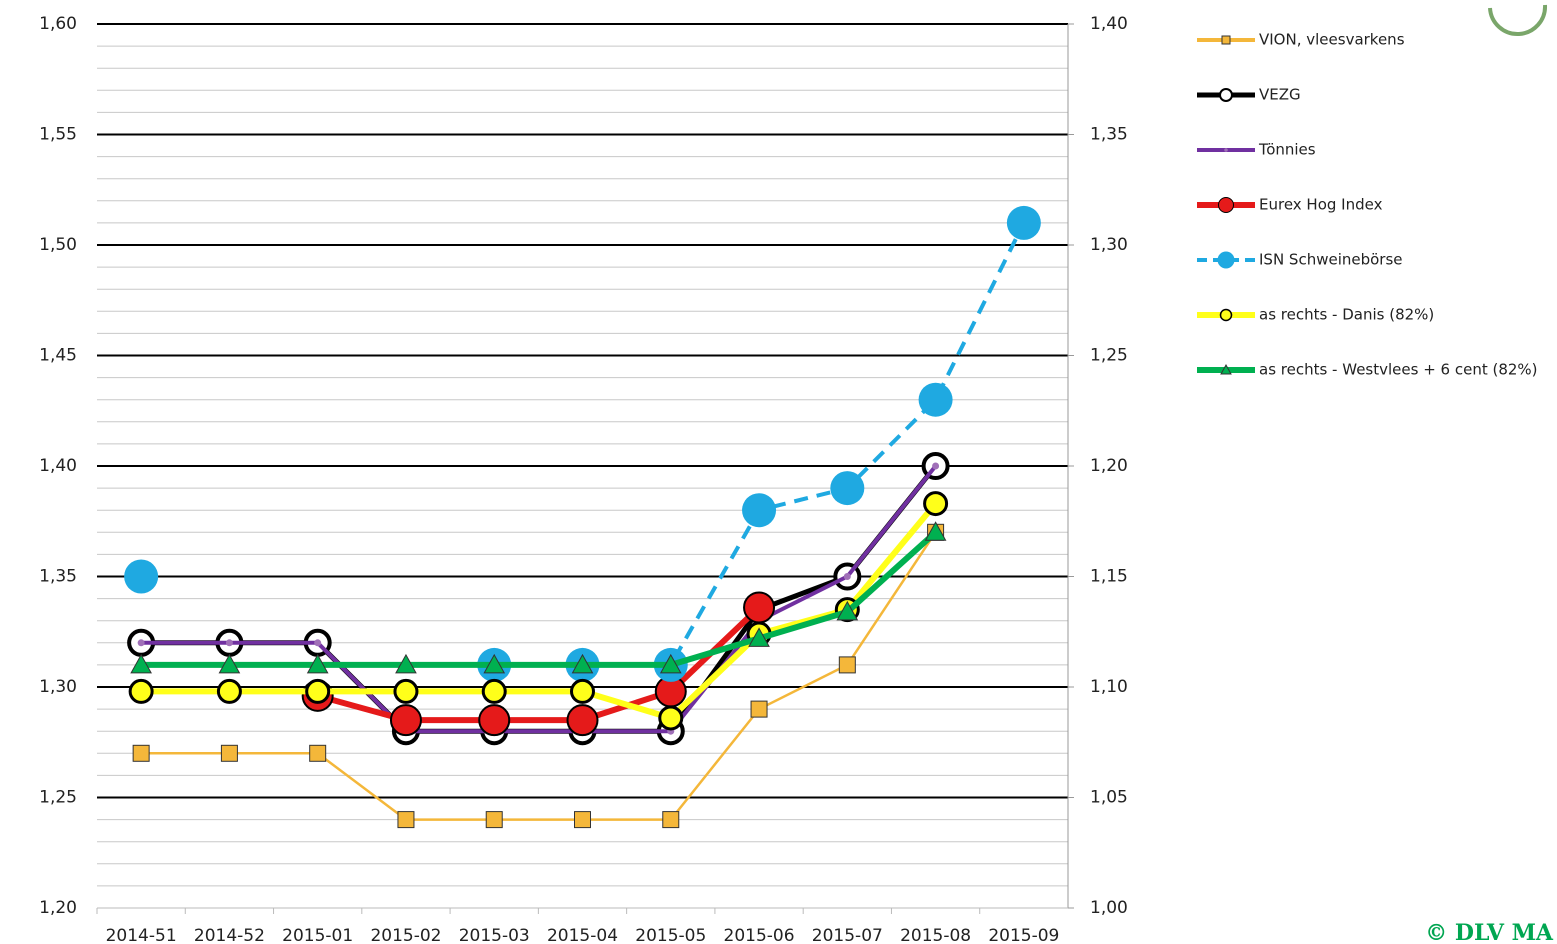 This screenshot has width=1557, height=944. I want to click on legend-label: as rechts - Danis (82%), so click(1346, 315).